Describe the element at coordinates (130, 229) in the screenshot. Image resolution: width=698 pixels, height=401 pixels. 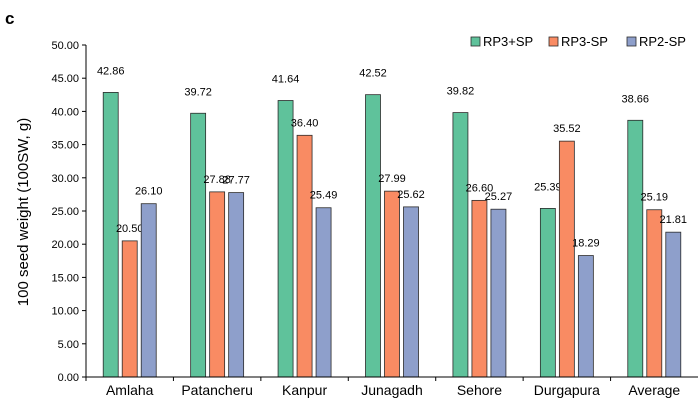
I see `data-label: 20.50` at that location.